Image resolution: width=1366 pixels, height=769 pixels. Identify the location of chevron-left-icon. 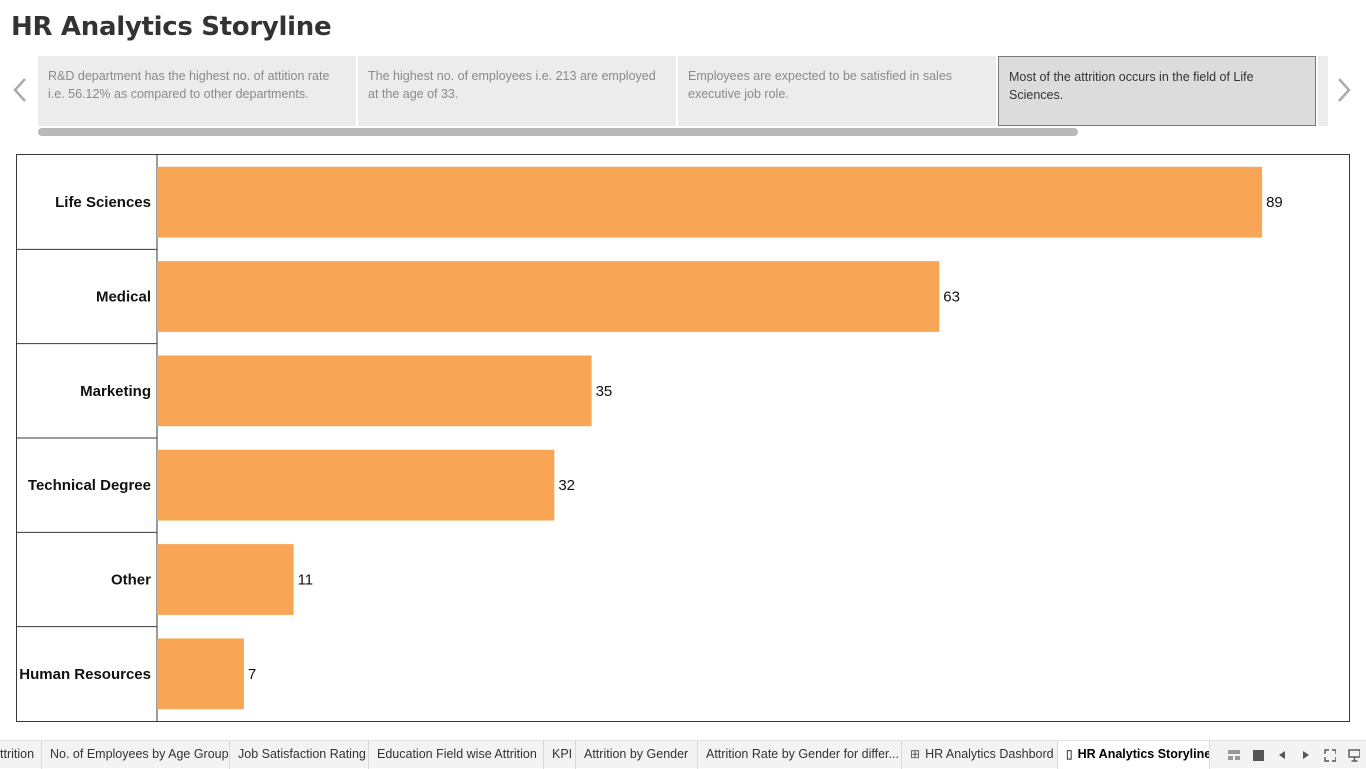
(19, 90).